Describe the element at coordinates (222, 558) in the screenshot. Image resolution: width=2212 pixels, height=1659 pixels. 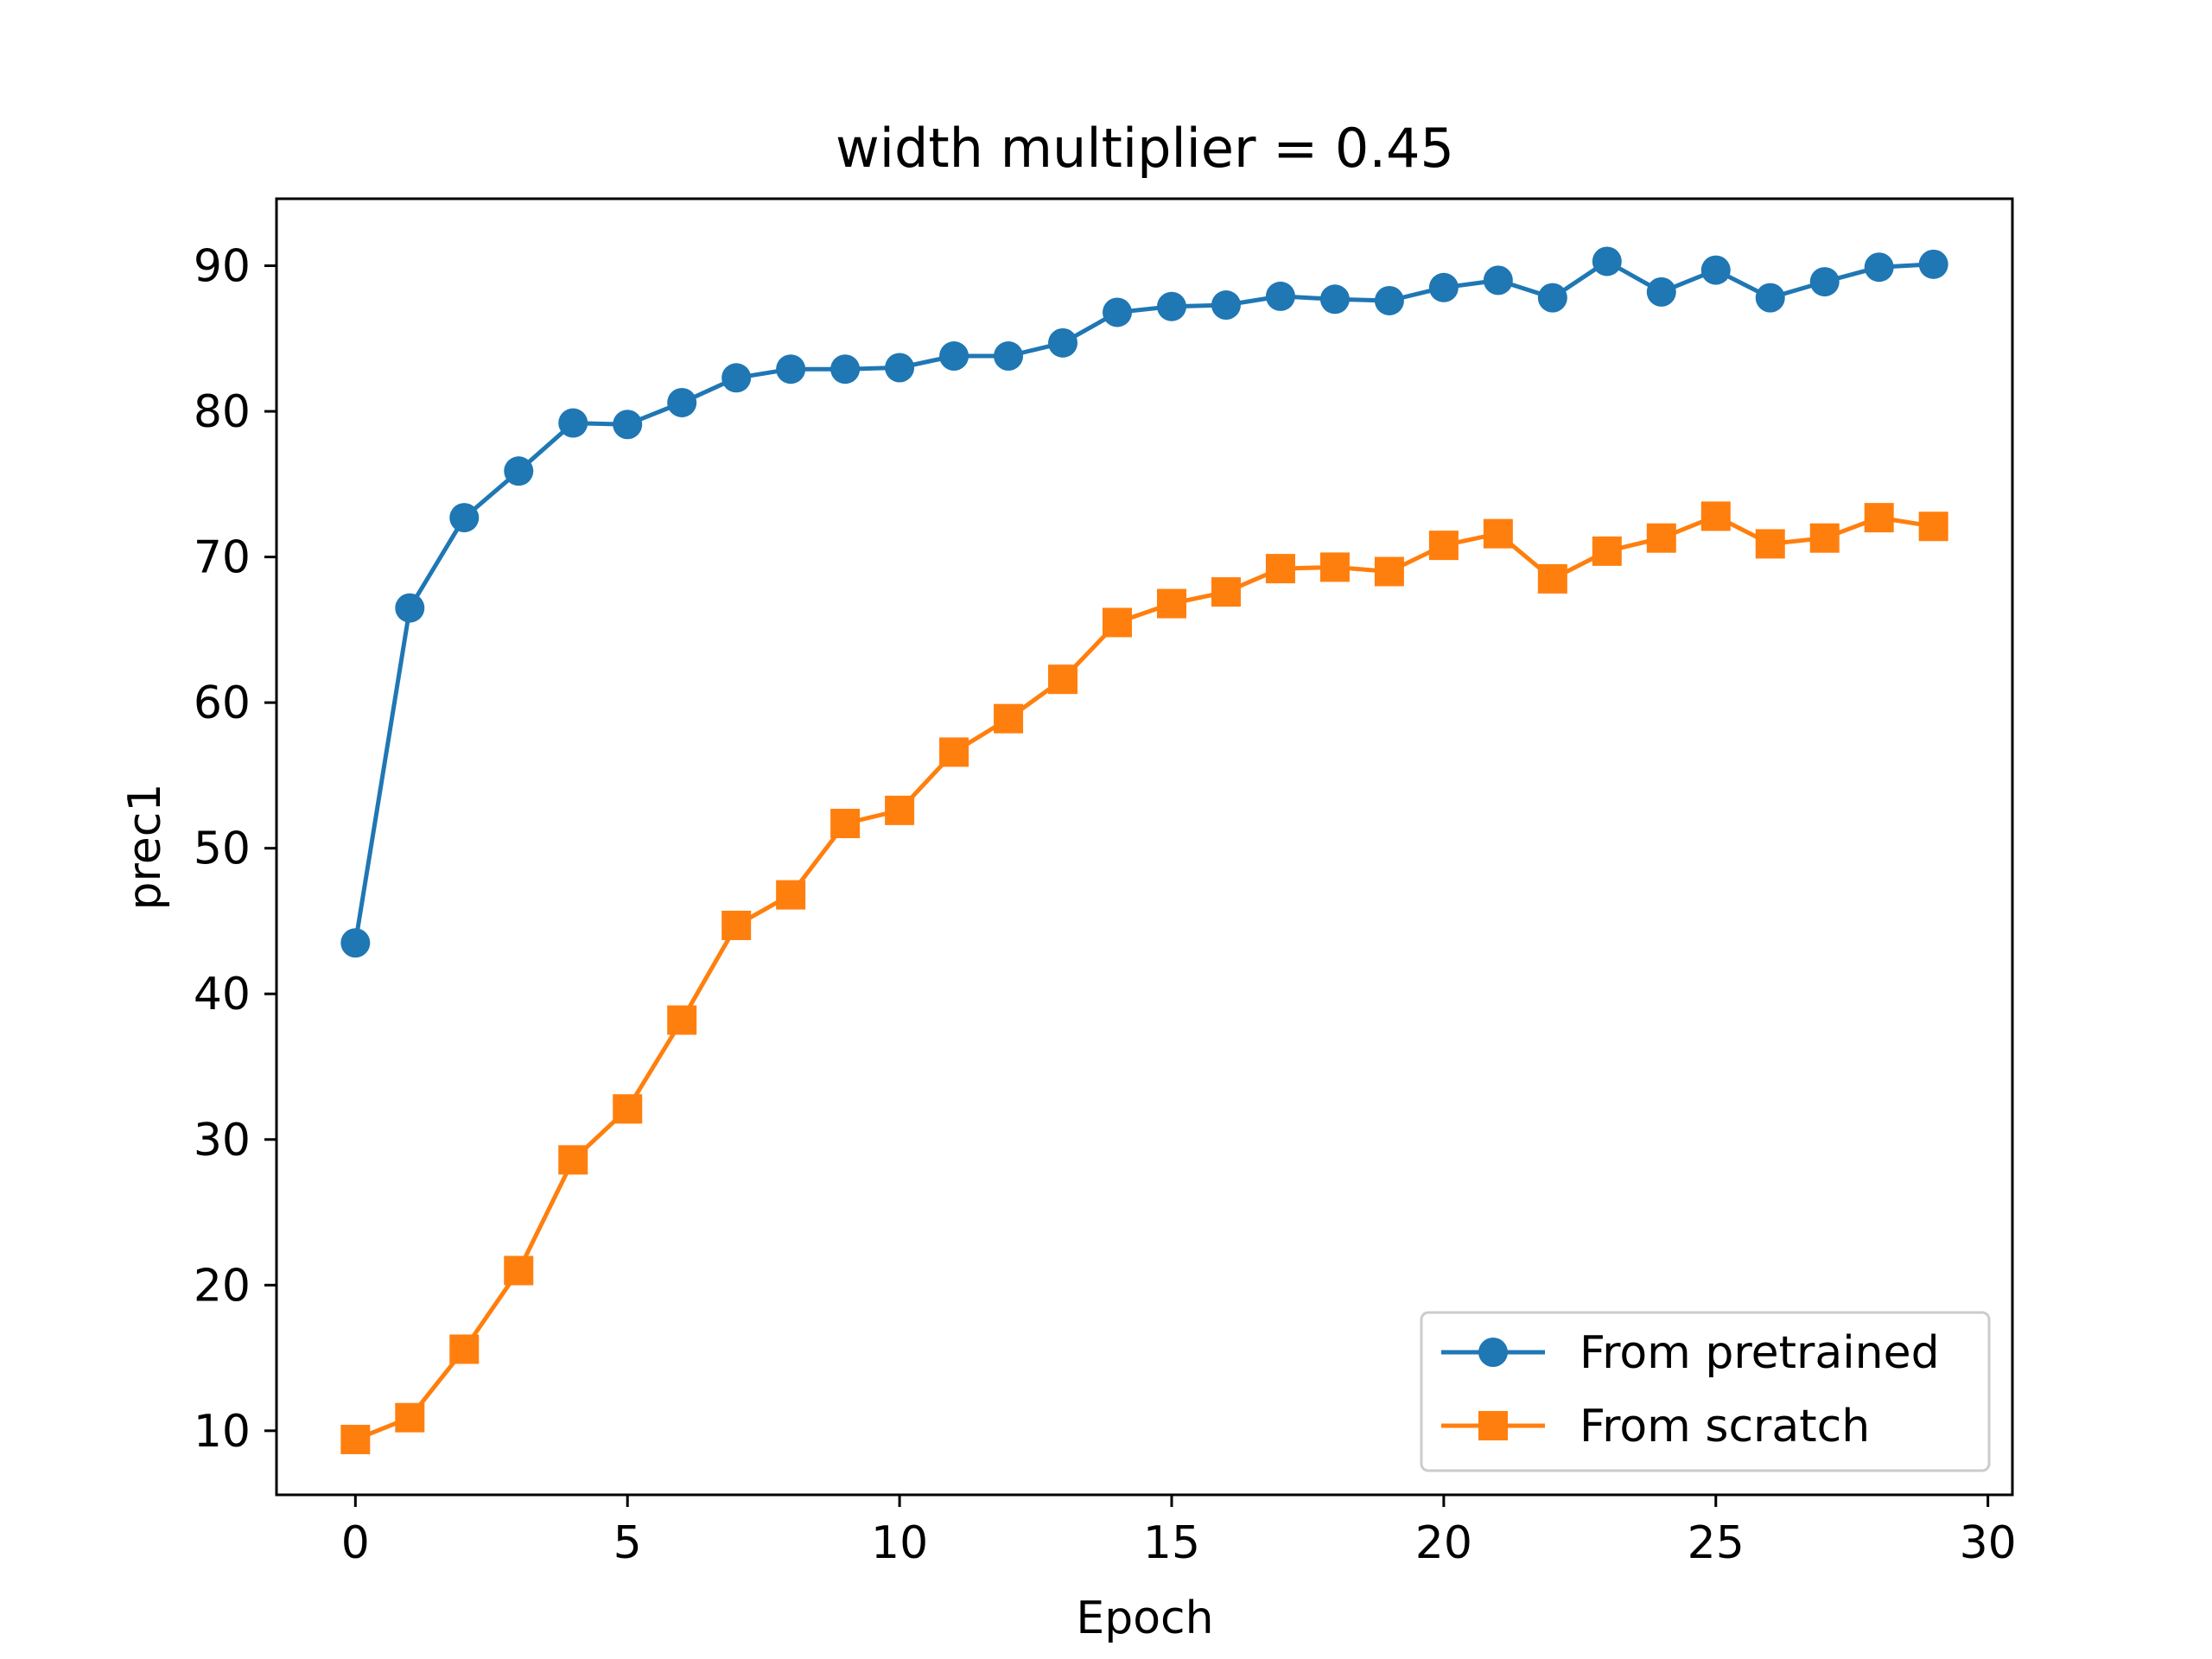
I see `y-tick-label: 70` at that location.